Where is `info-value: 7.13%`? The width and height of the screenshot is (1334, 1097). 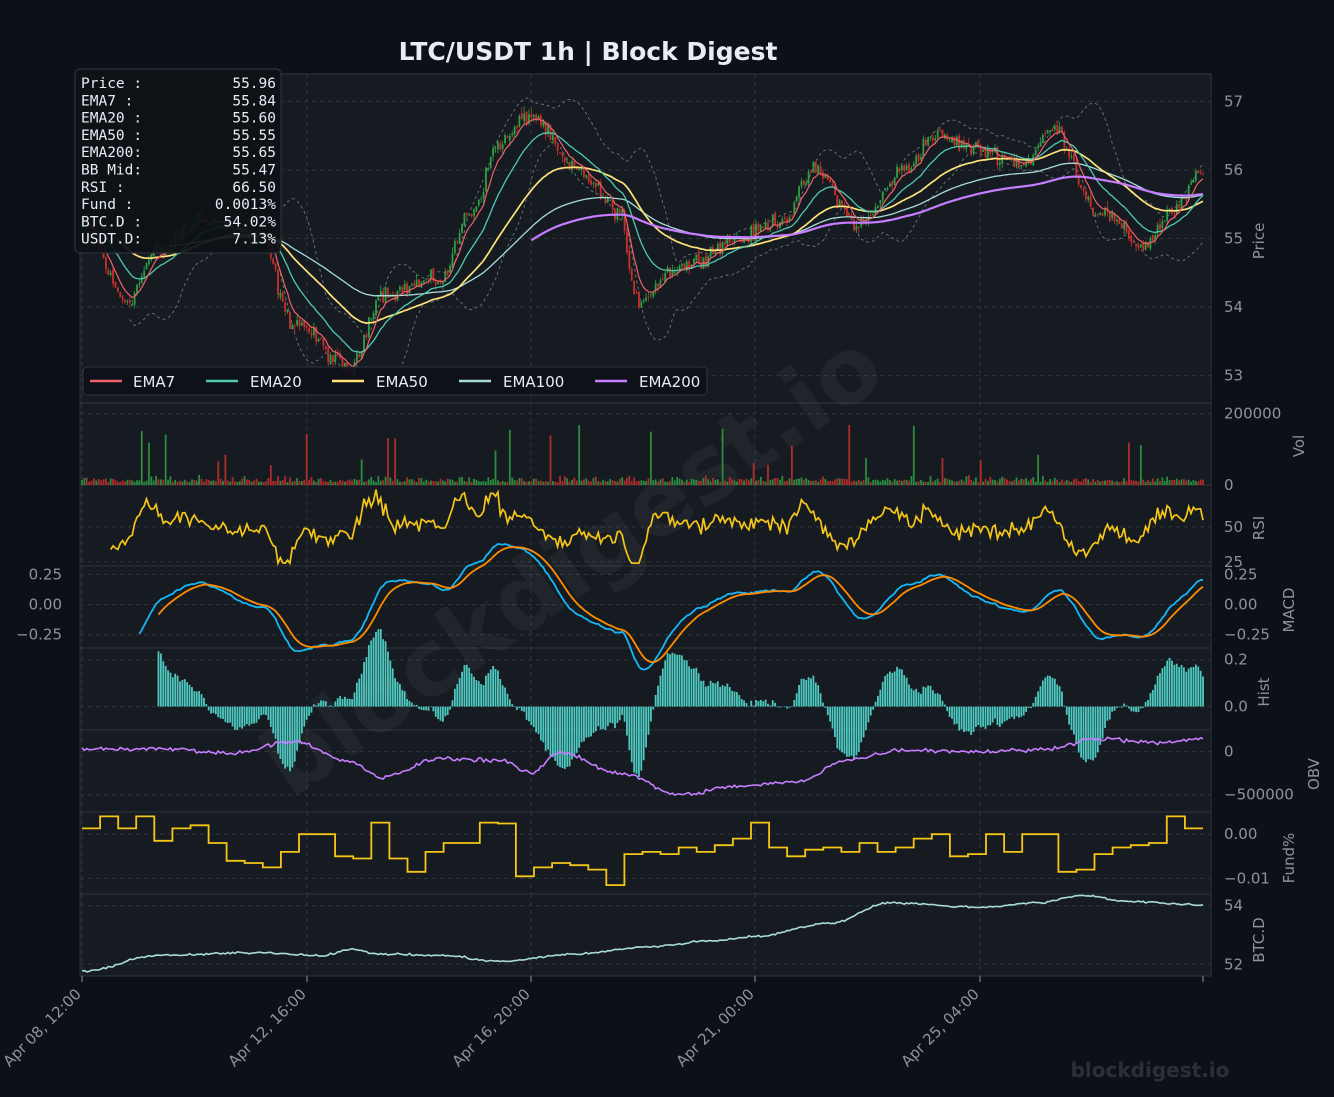 info-value: 7.13% is located at coordinates (254, 240).